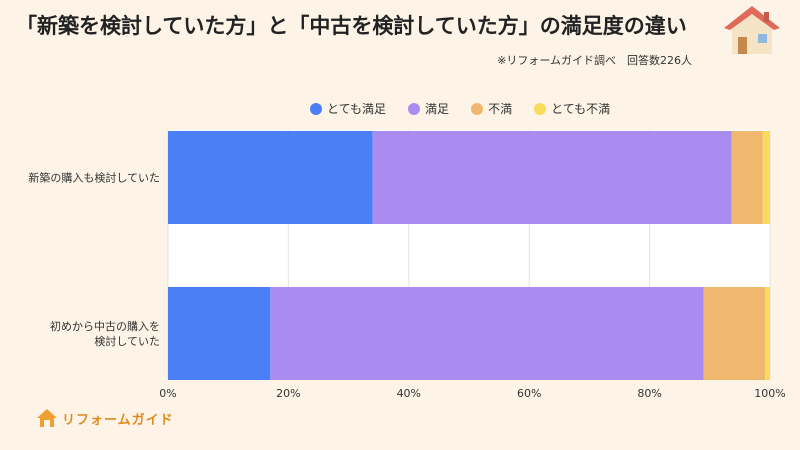 This screenshot has width=800, height=450. Describe the element at coordinates (409, 393) in the screenshot. I see `x-tick-label: 40%` at that location.